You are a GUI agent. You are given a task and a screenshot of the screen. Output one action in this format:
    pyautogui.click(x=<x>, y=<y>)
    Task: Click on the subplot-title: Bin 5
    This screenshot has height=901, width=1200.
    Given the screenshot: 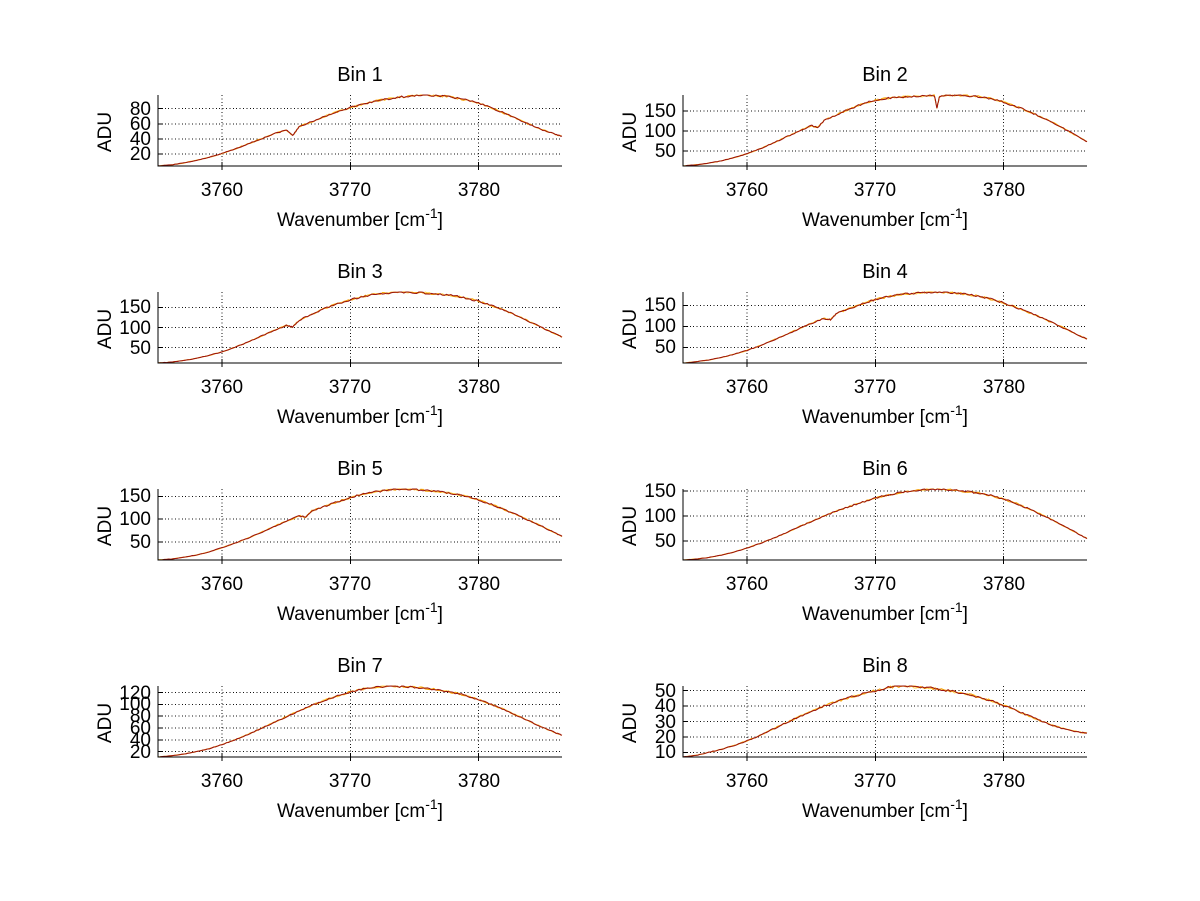 What is the action you would take?
    pyautogui.click(x=360, y=469)
    